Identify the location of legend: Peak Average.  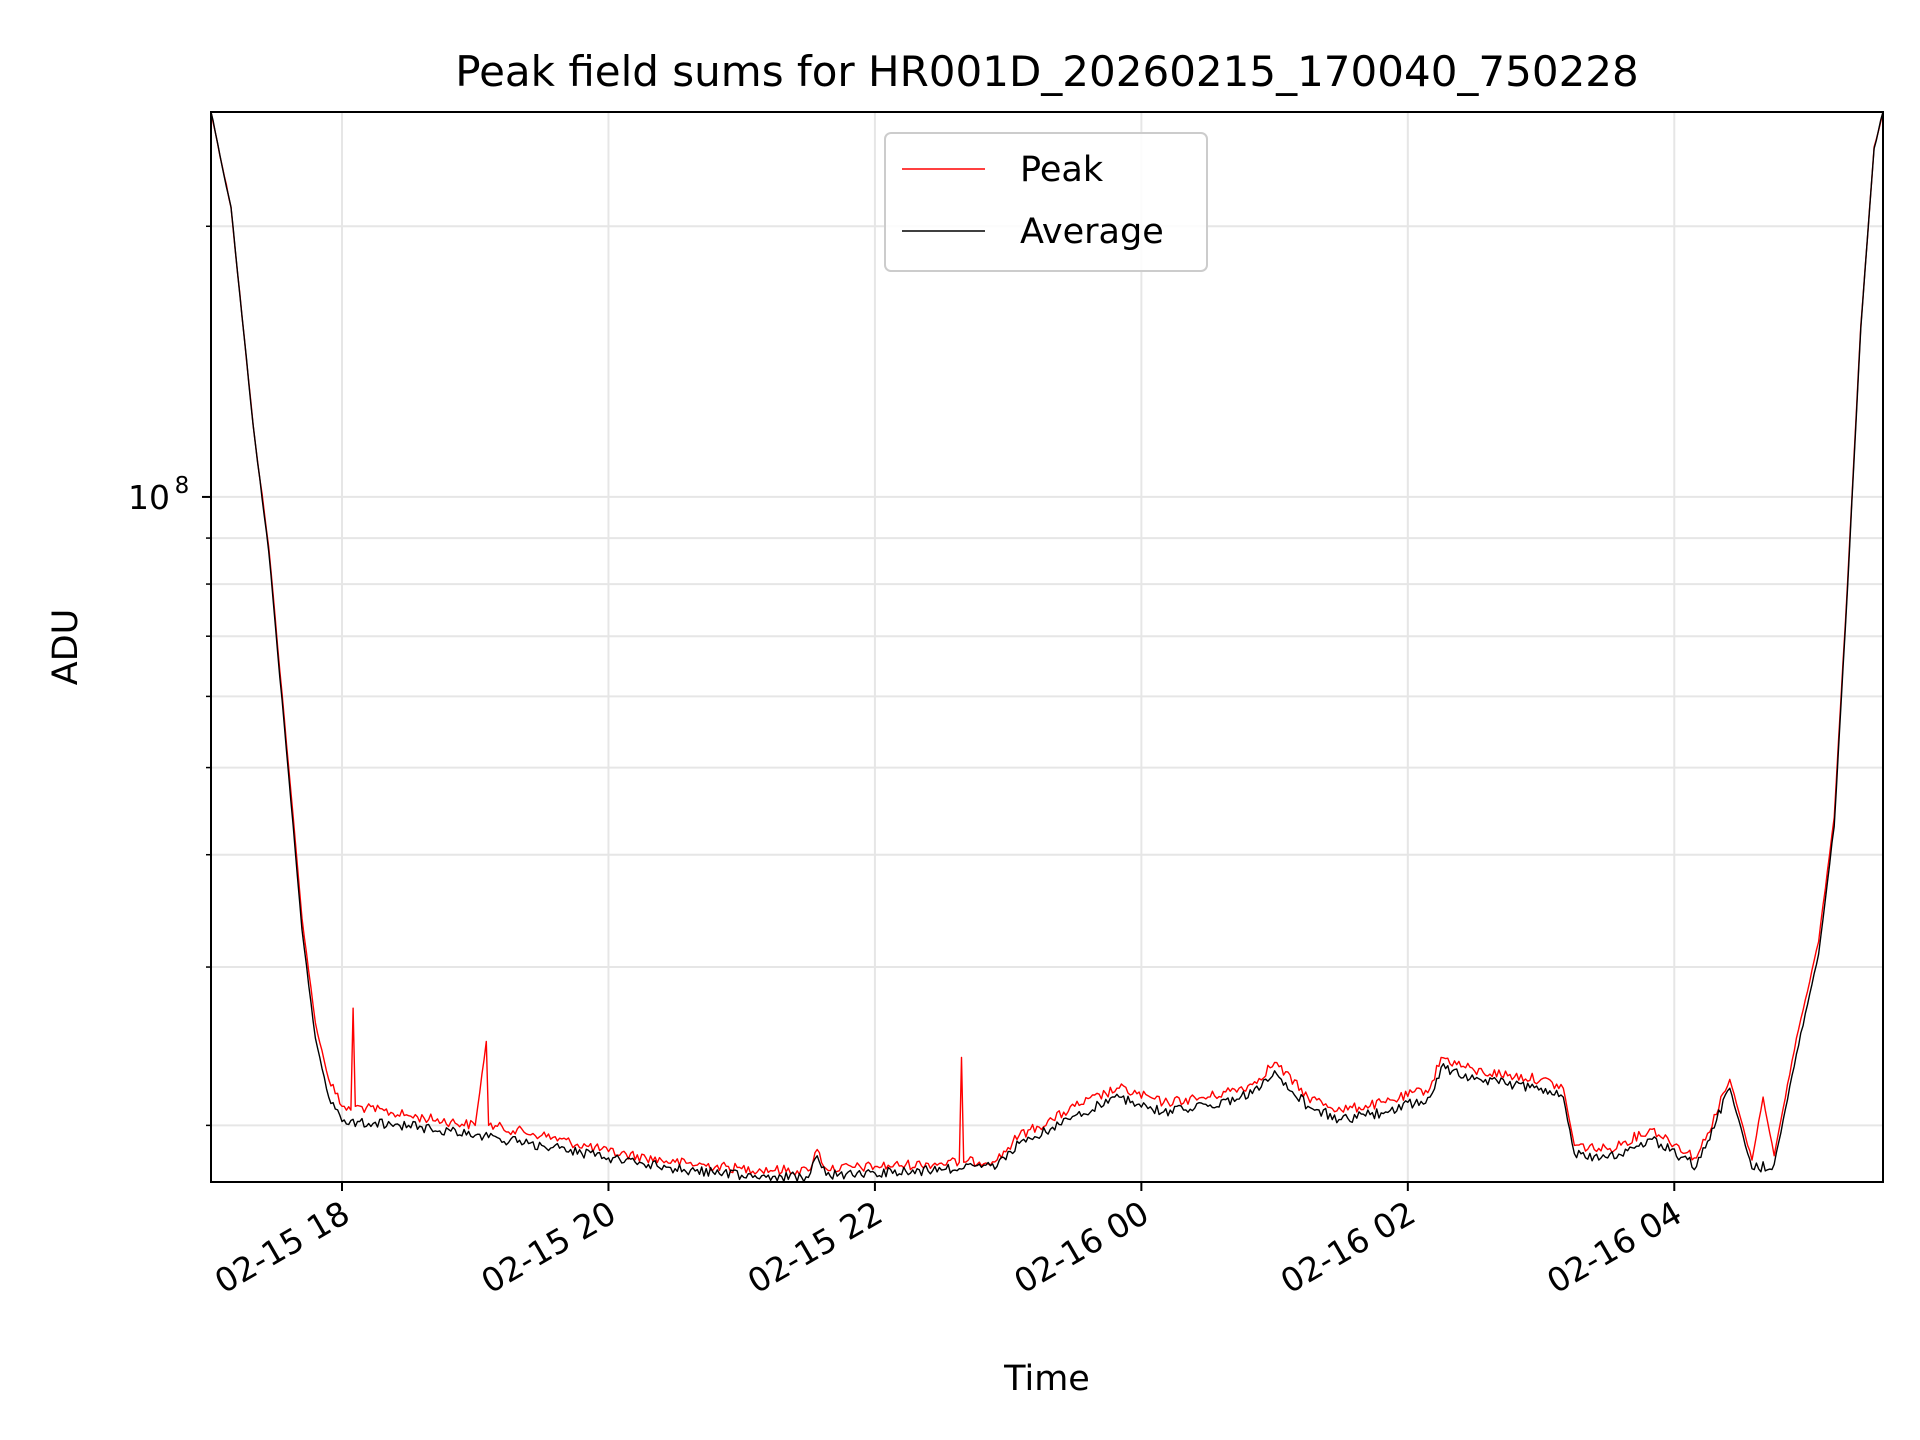
(1046, 202).